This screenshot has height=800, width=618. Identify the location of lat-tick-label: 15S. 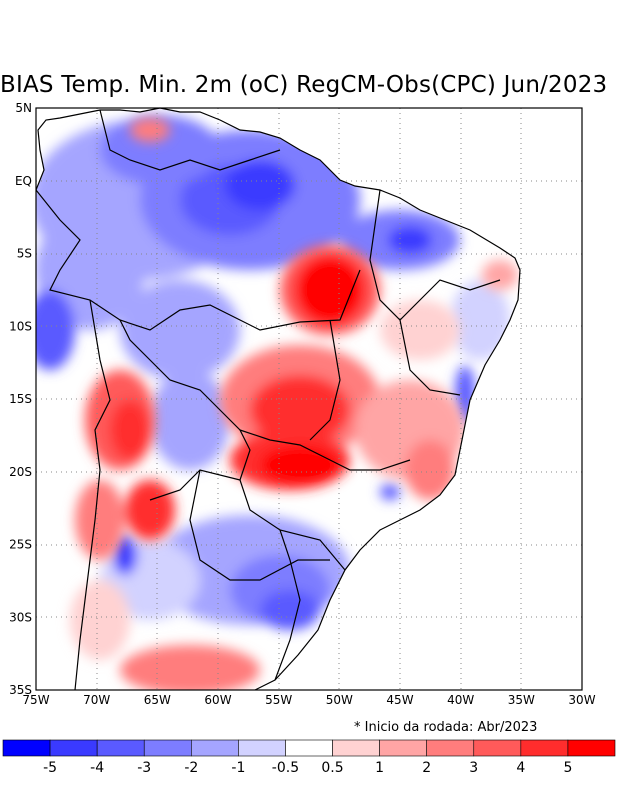
(20, 399).